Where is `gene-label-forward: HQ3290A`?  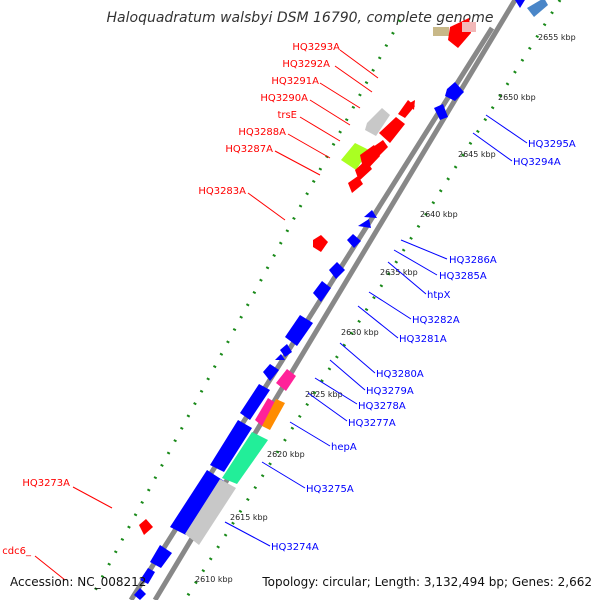
gene-label-forward: HQ3290A is located at coordinates (284, 98).